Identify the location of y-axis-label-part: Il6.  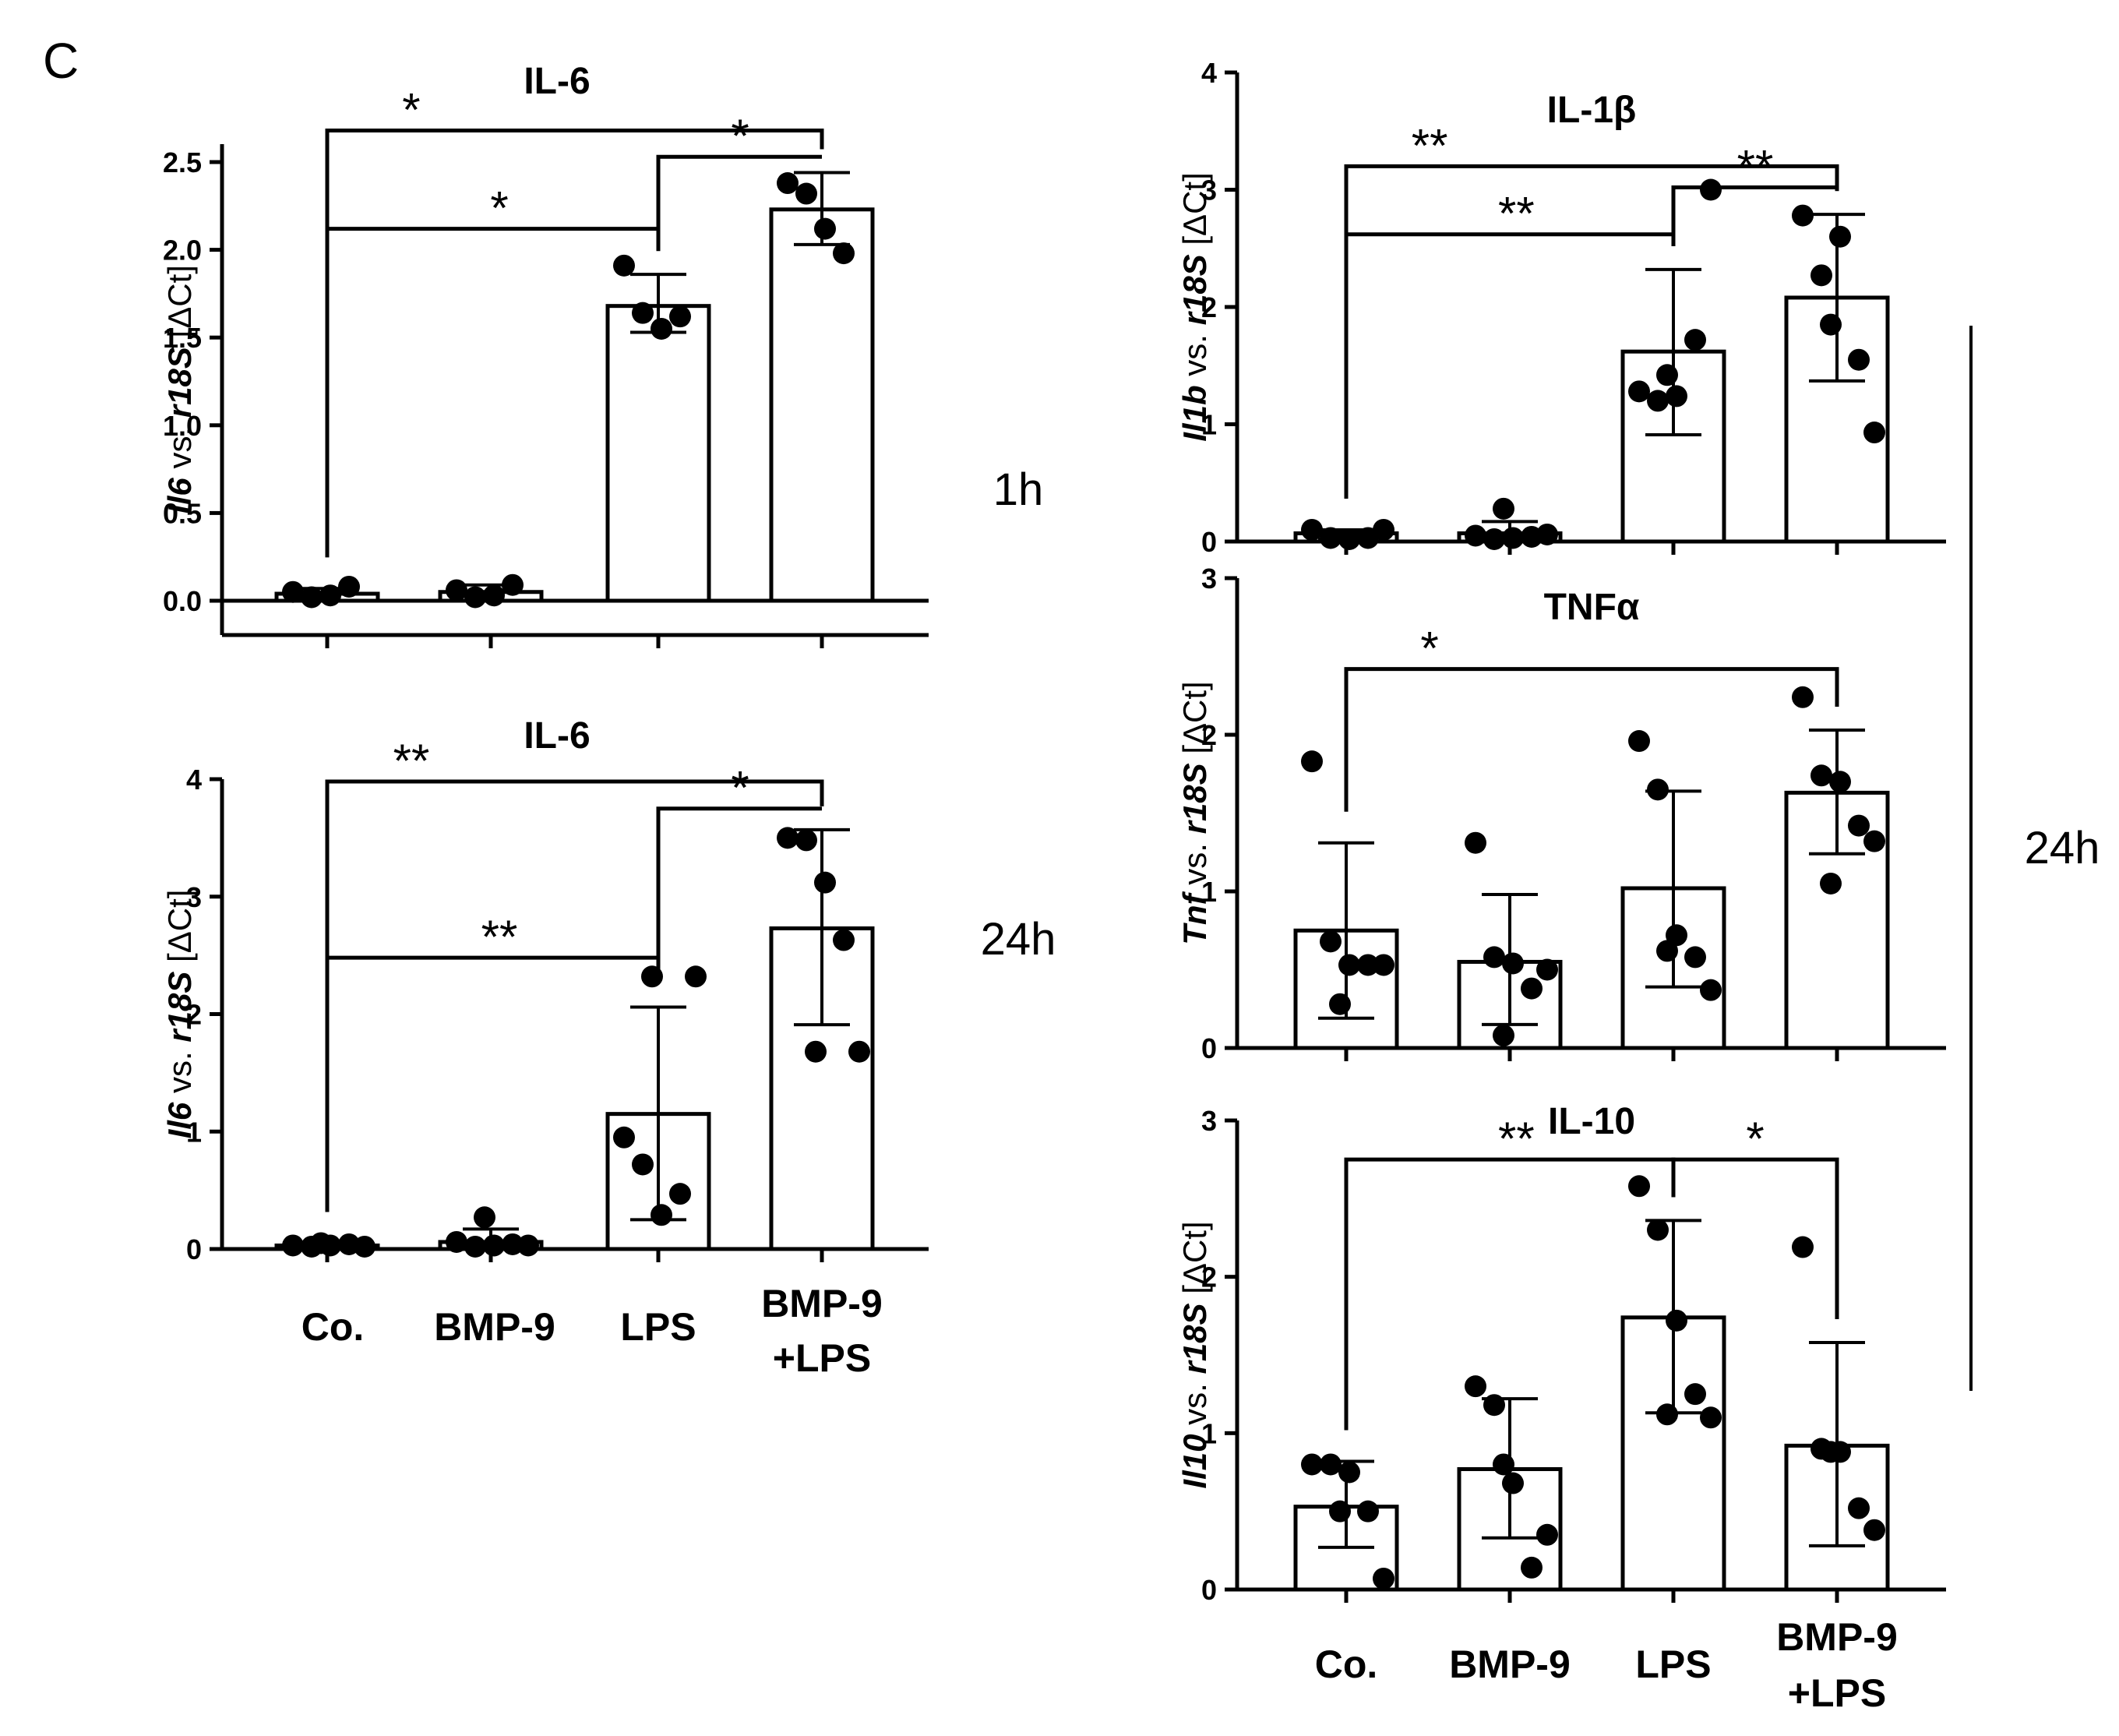
(179, 496).